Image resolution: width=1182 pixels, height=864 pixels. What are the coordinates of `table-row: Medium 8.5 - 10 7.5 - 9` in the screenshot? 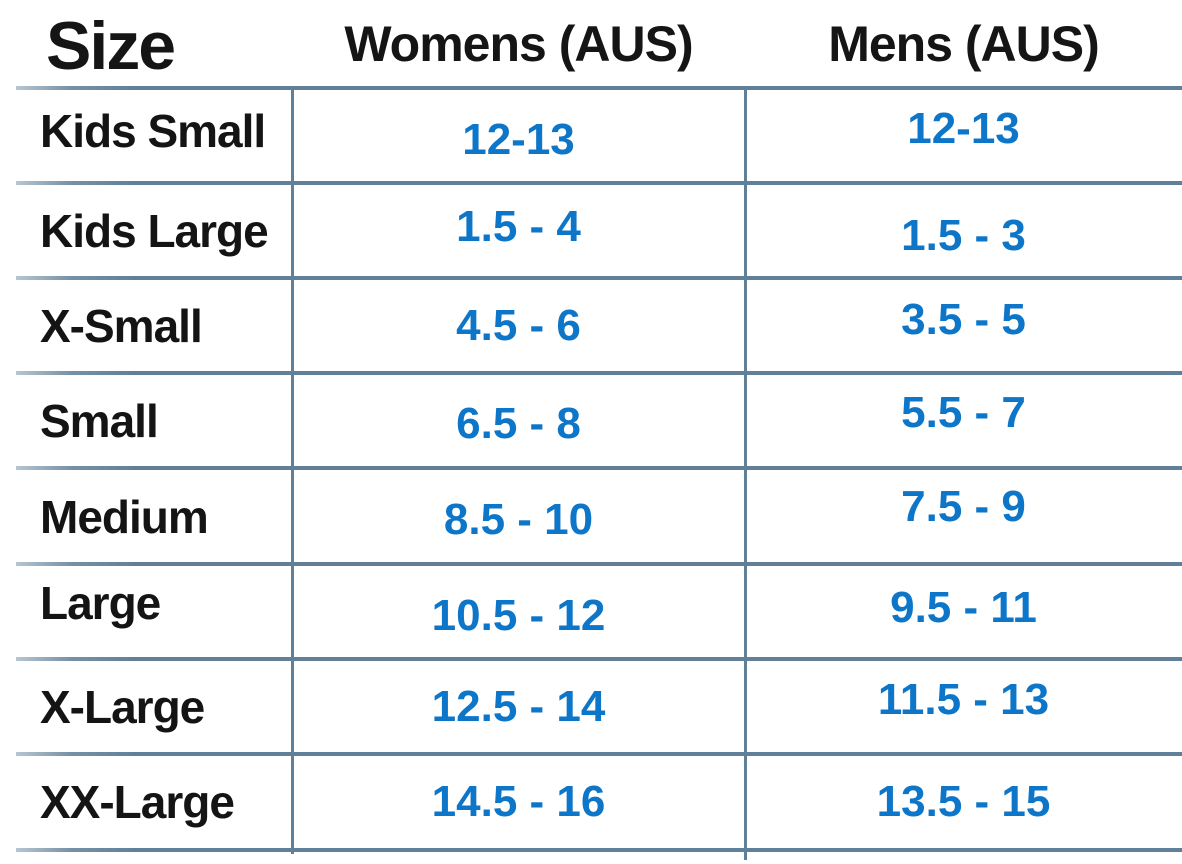 It's located at (591, 516).